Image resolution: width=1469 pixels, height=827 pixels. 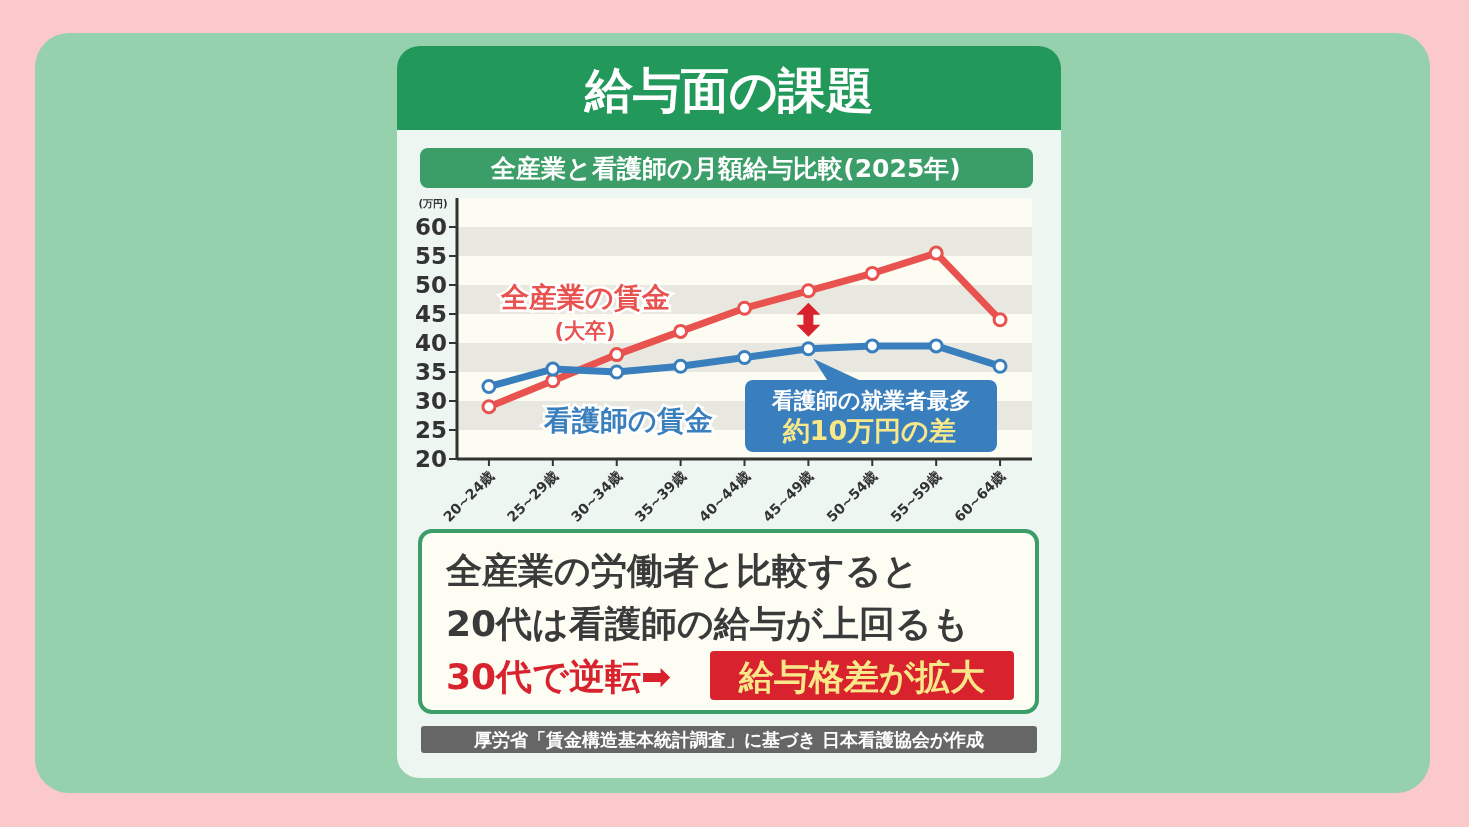 What do you see at coordinates (861, 677) in the screenshot?
I see `text: 給与格差が拡大` at bounding box center [861, 677].